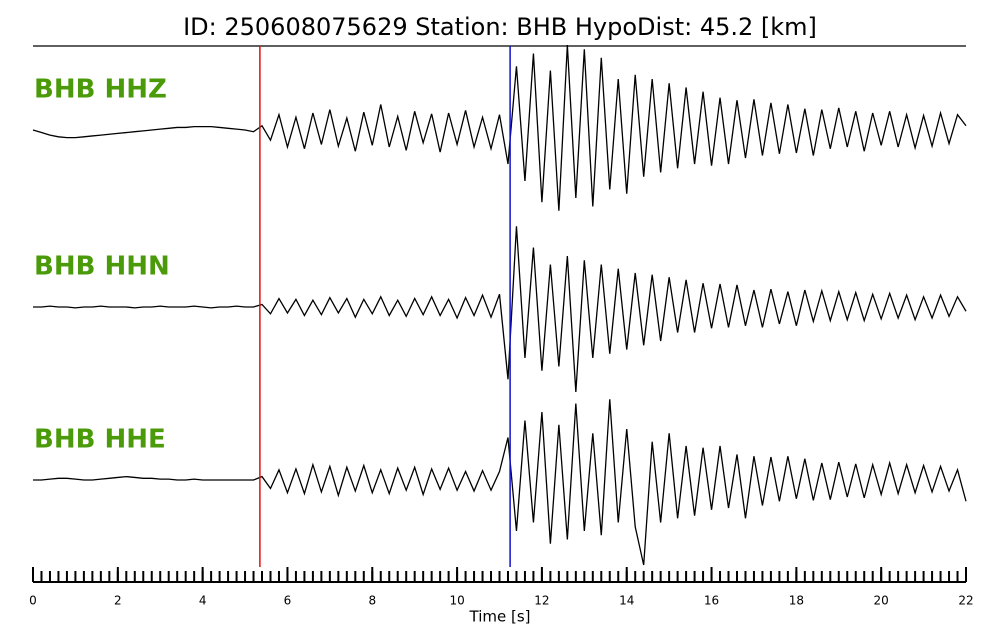 This screenshot has height=640, width=1000. I want to click on x-tick-label: 10, so click(456, 601).